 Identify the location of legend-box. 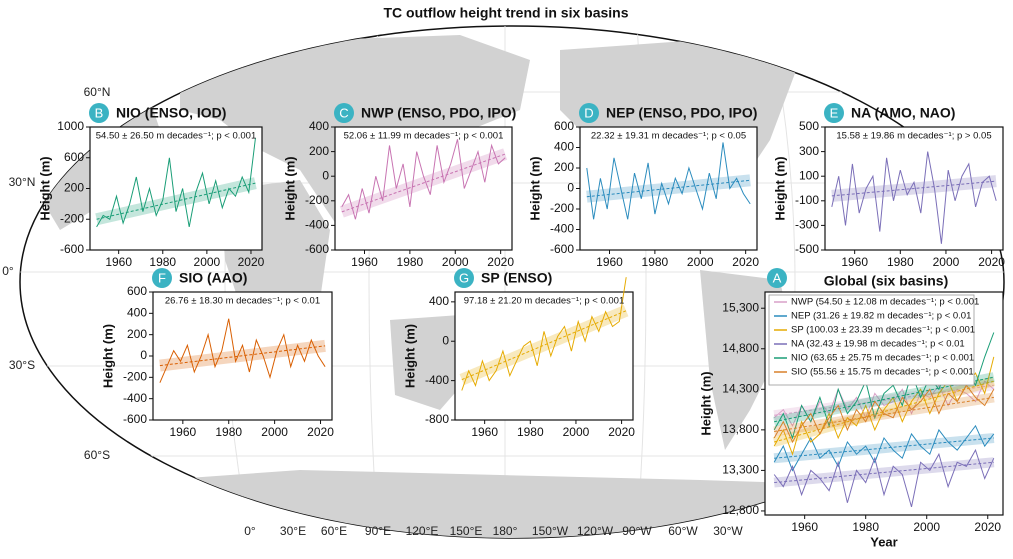
(871, 340).